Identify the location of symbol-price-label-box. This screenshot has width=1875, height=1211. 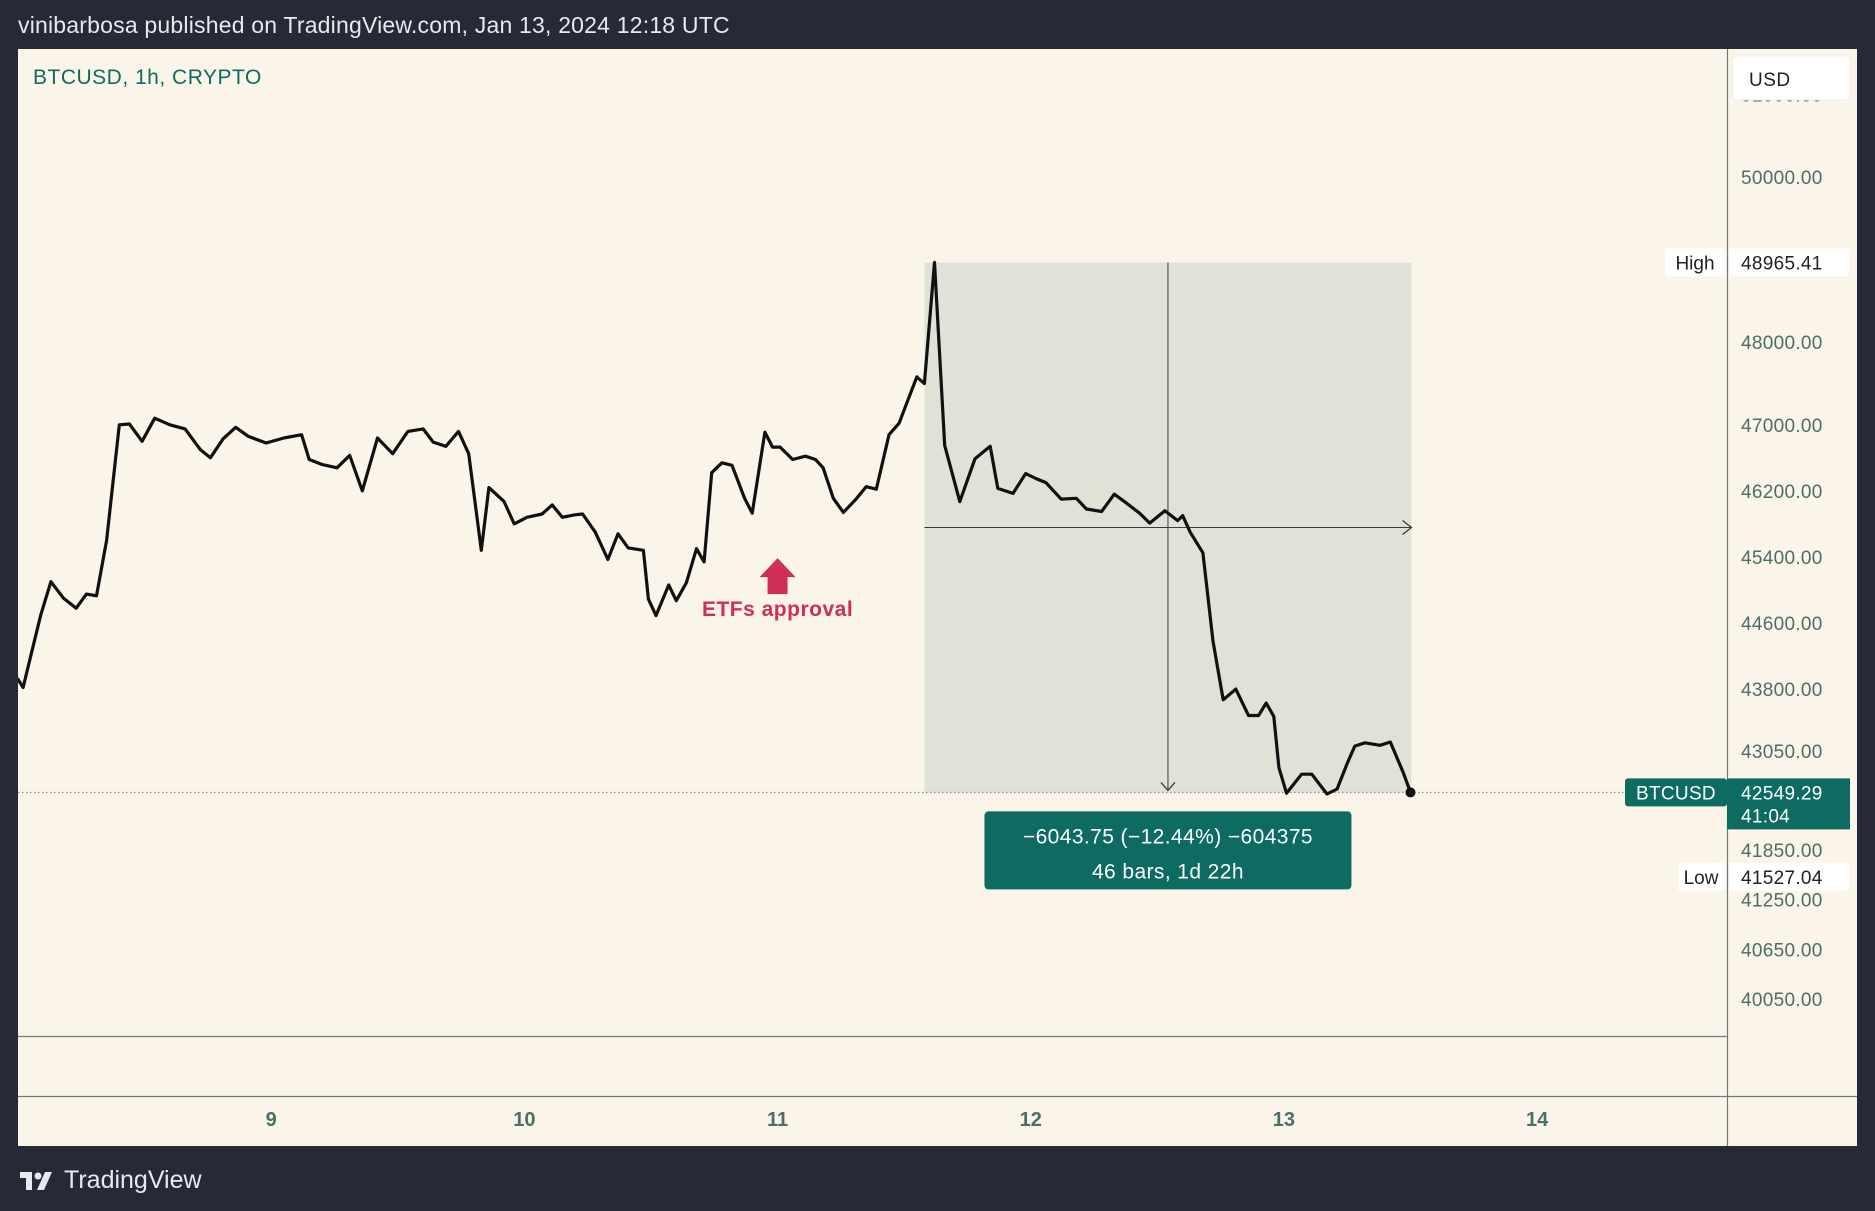
(1676, 792).